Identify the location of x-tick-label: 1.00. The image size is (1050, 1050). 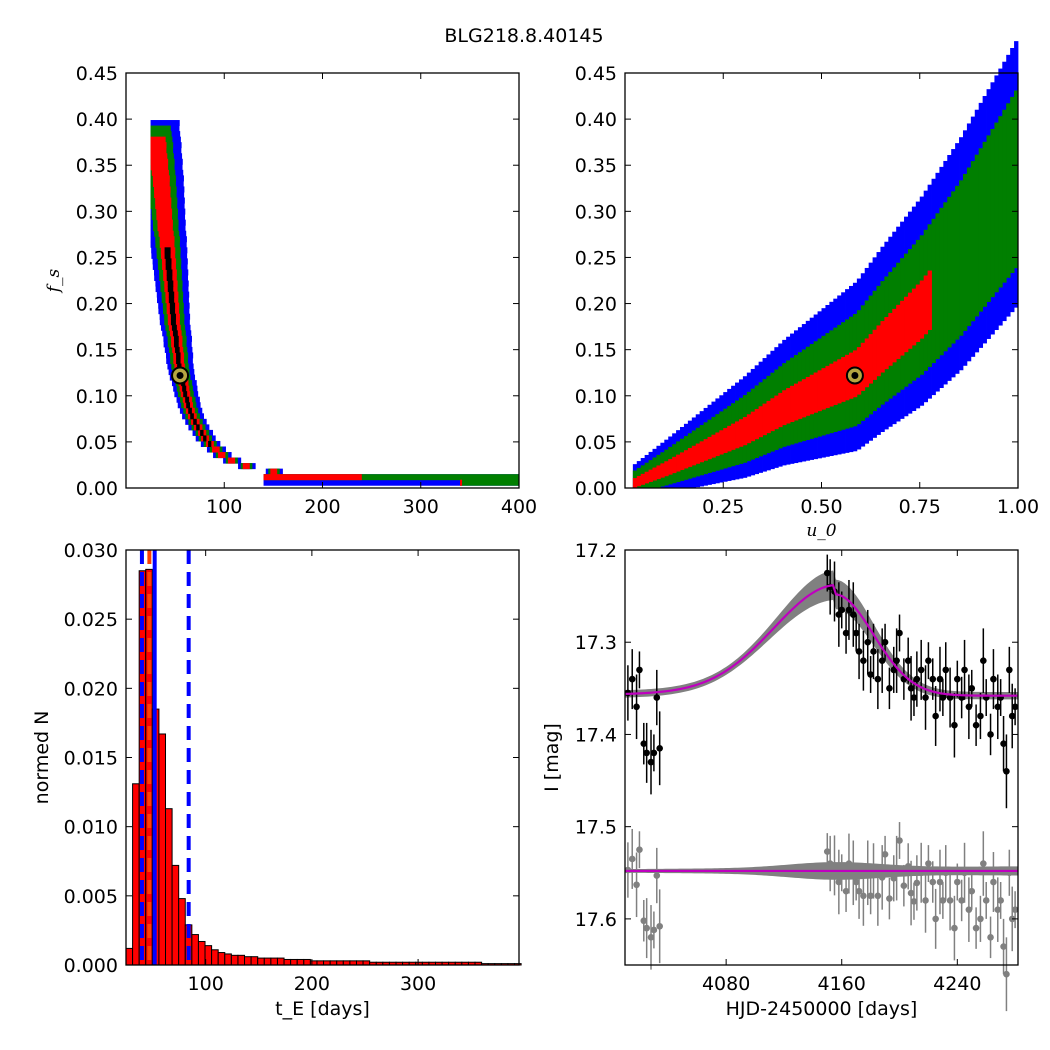
(1018, 507).